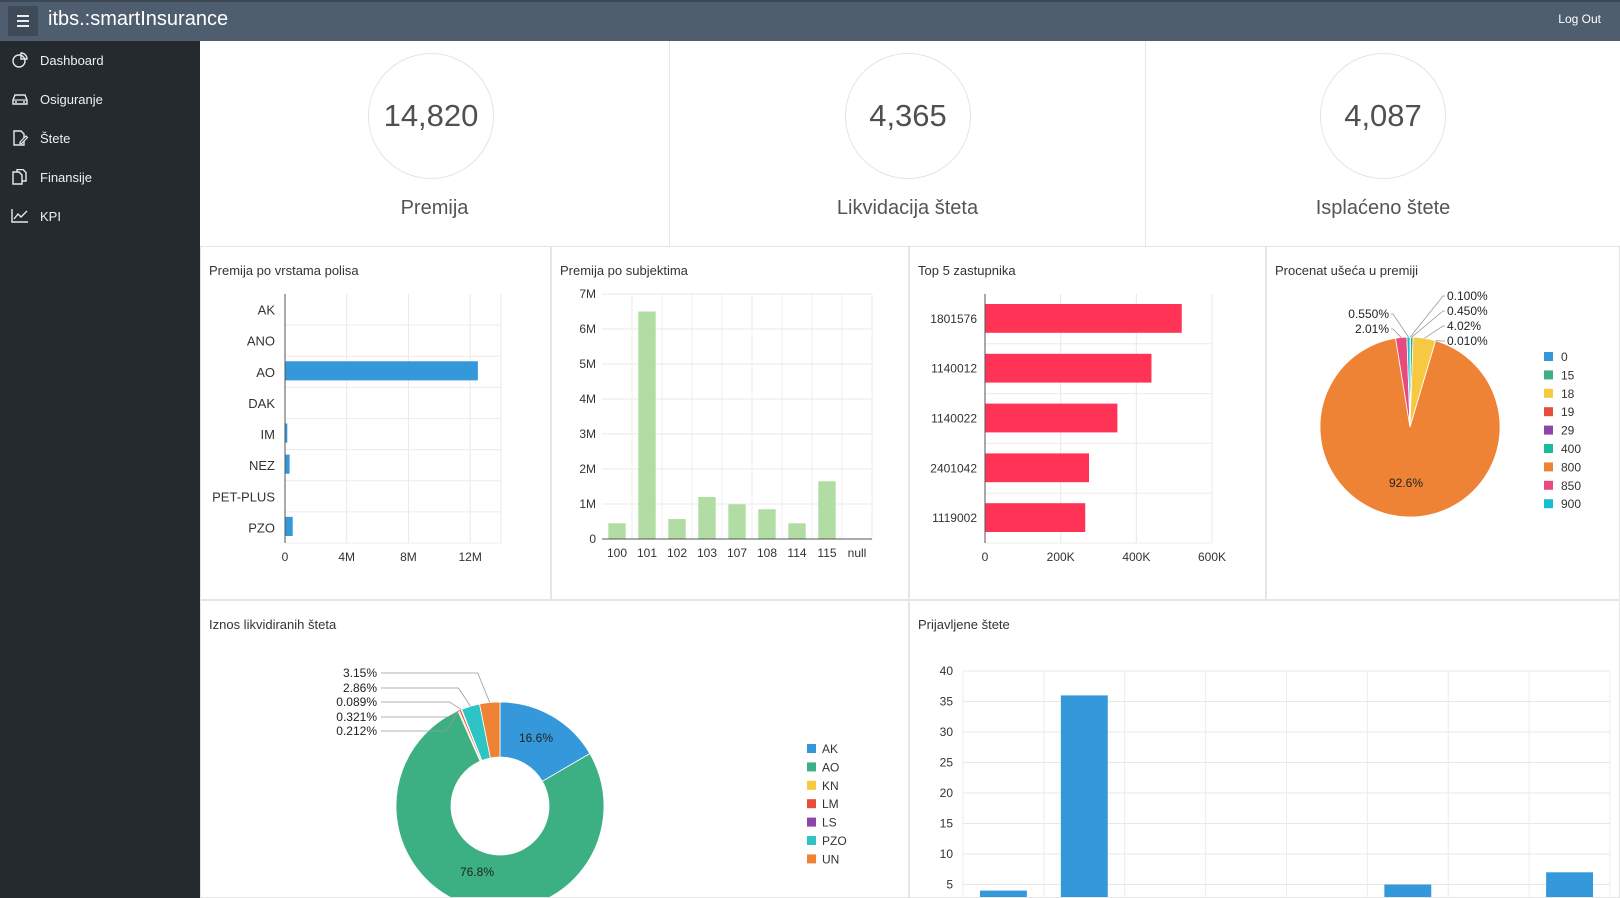  I want to click on slice-label: 0.089%, so click(356, 702).